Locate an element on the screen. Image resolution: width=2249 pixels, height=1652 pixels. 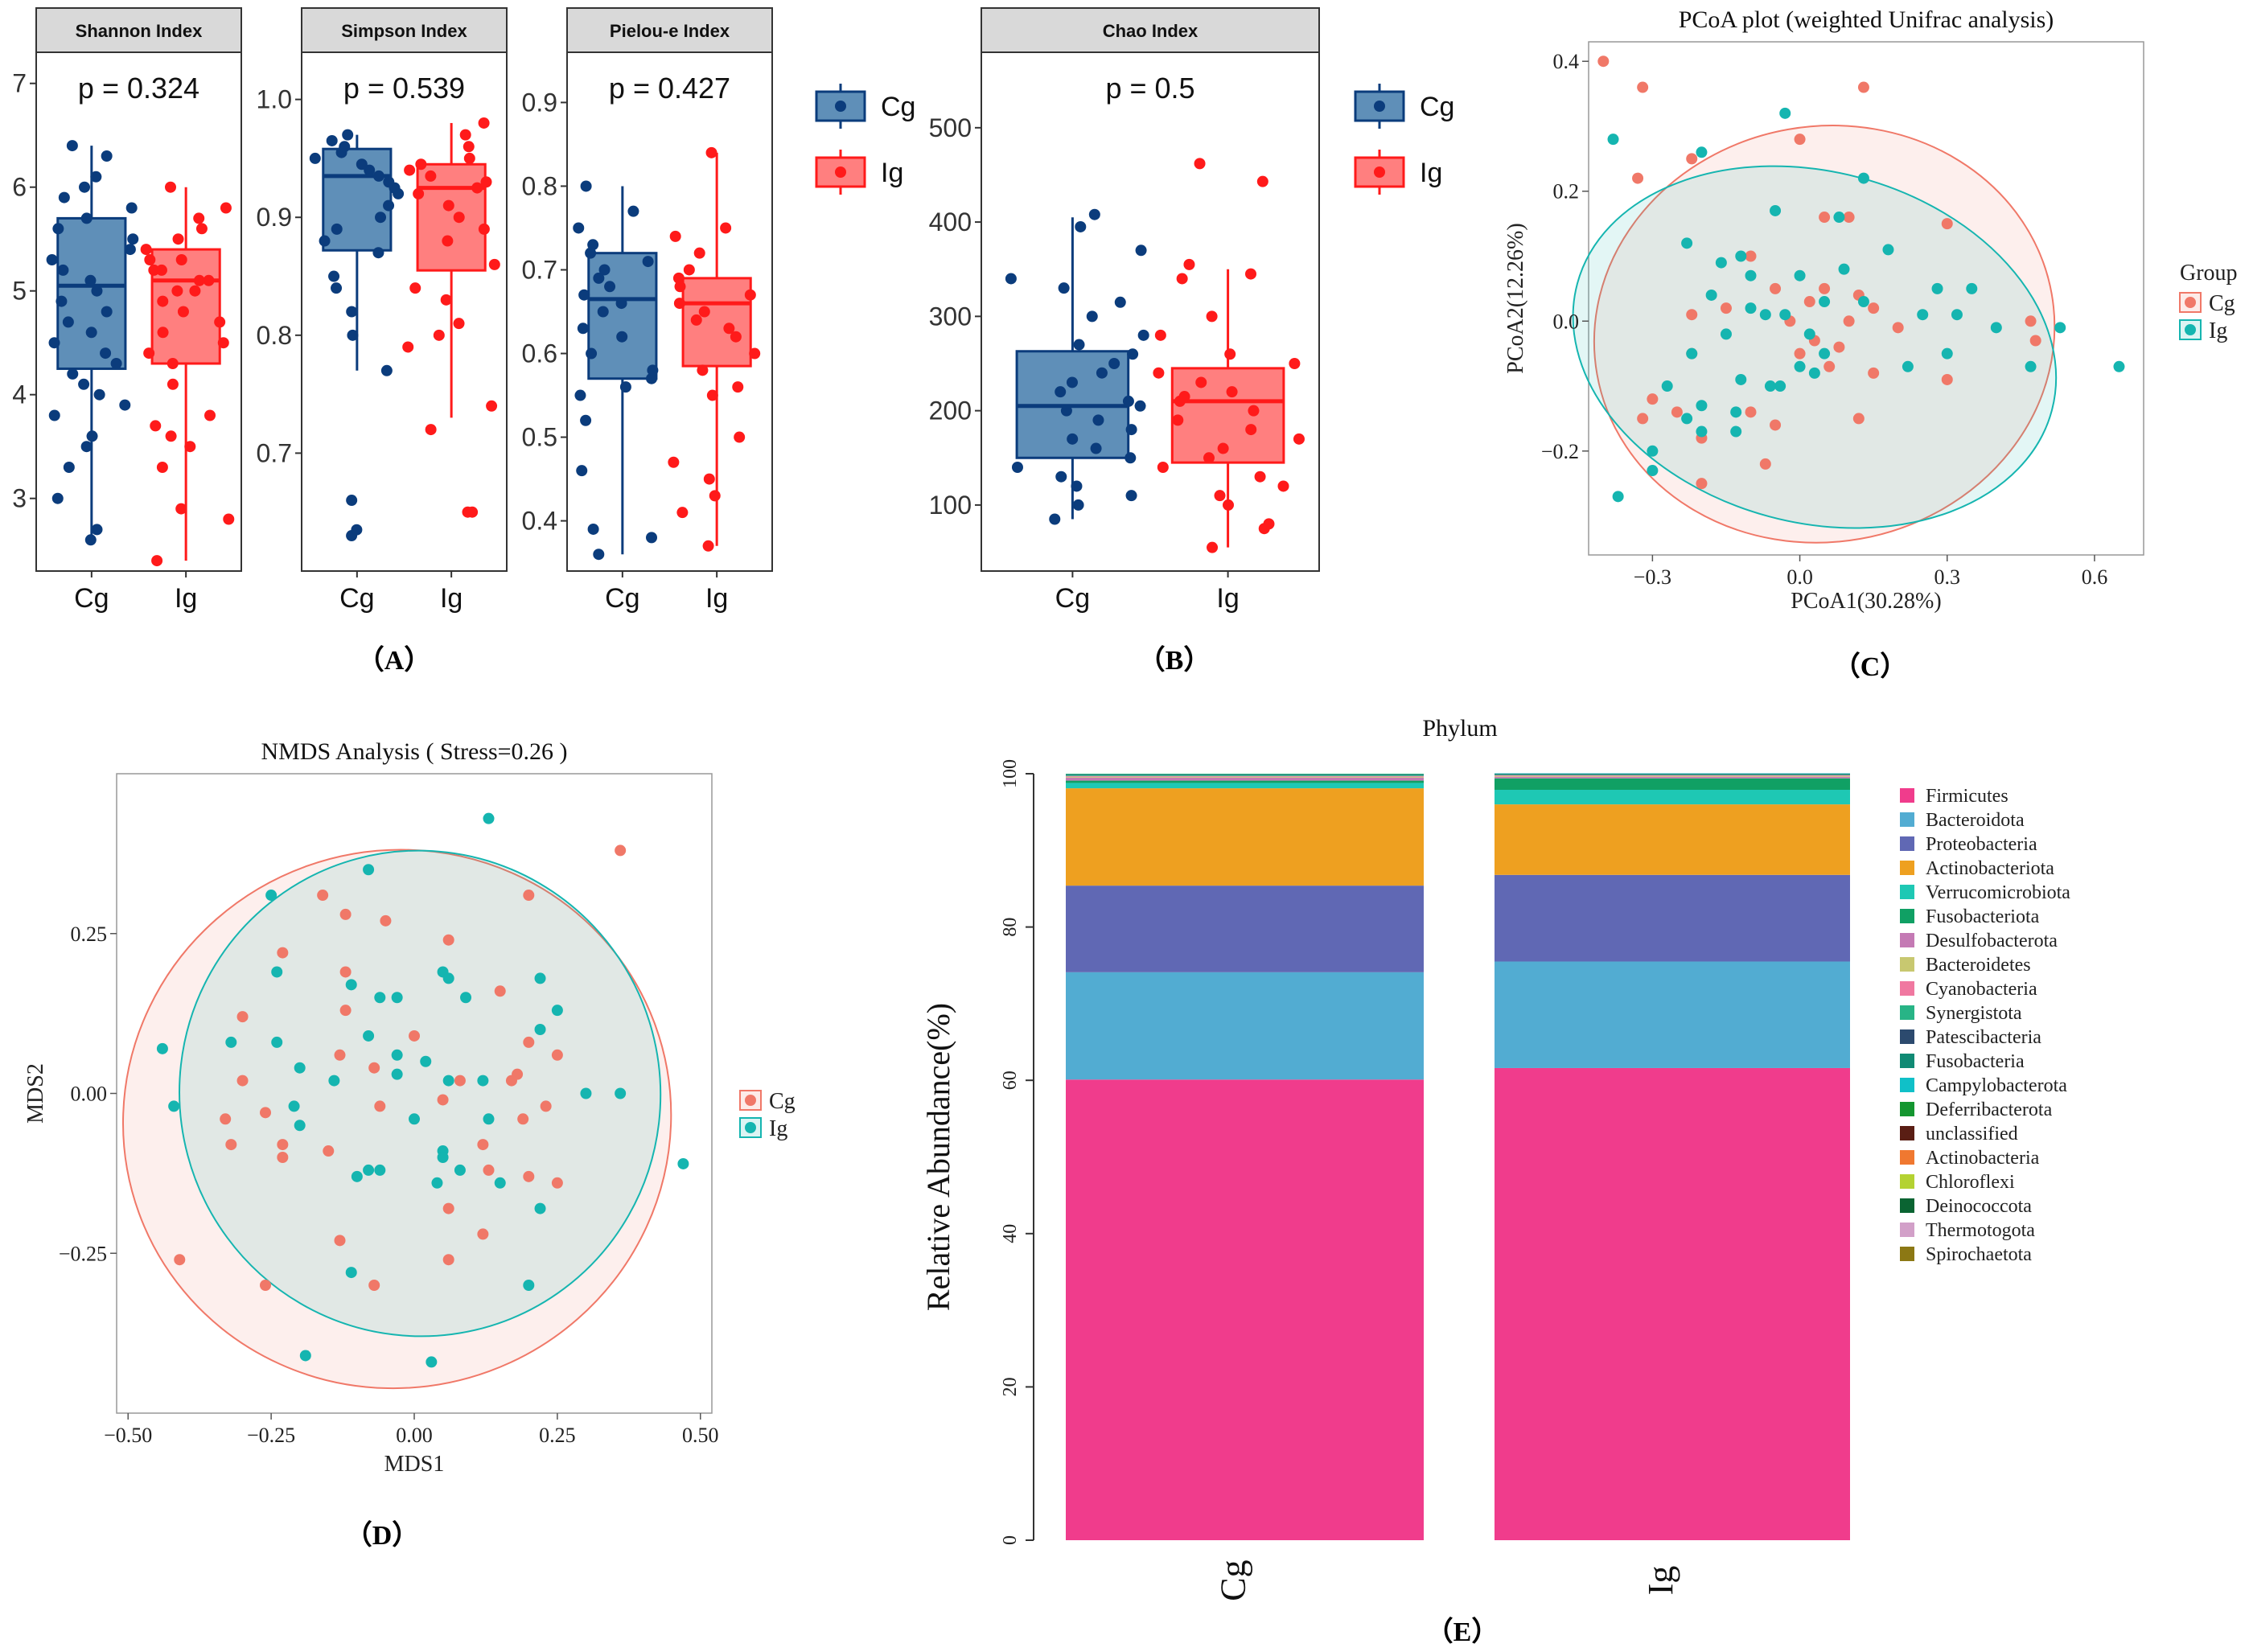
y-tick-label: 0.7 is located at coordinates (274, 452).